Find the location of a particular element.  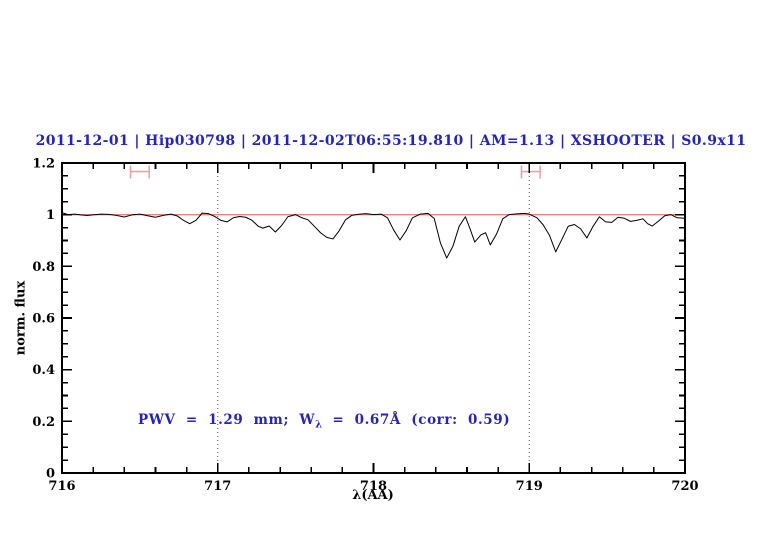

x-tick-label: 719 is located at coordinates (529, 486).